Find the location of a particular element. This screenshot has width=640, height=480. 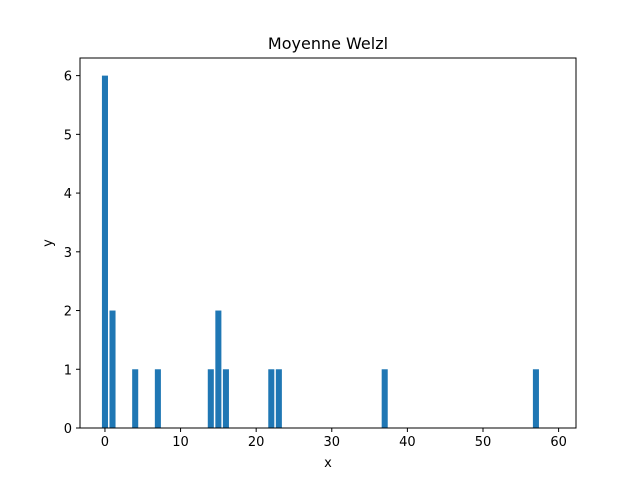

x-tick-label: 60 is located at coordinates (558, 442).